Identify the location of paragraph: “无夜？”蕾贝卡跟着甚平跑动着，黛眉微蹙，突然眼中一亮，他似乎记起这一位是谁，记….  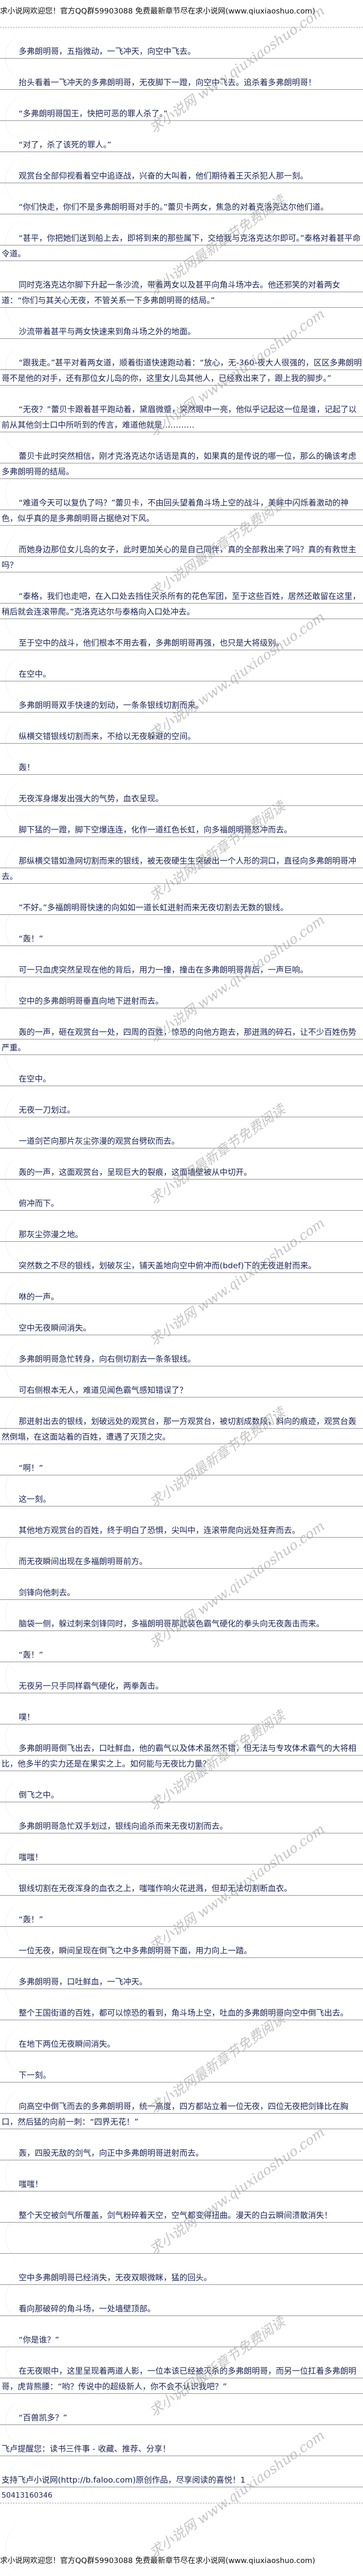
(181, 417).